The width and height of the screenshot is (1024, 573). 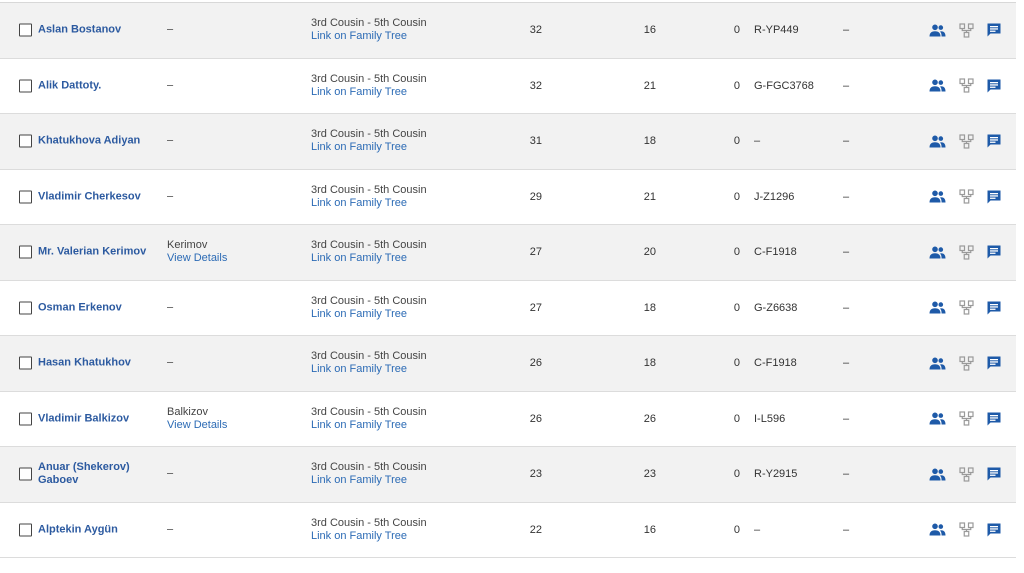 What do you see at coordinates (1021, 286) in the screenshot?
I see `scrollbar` at bounding box center [1021, 286].